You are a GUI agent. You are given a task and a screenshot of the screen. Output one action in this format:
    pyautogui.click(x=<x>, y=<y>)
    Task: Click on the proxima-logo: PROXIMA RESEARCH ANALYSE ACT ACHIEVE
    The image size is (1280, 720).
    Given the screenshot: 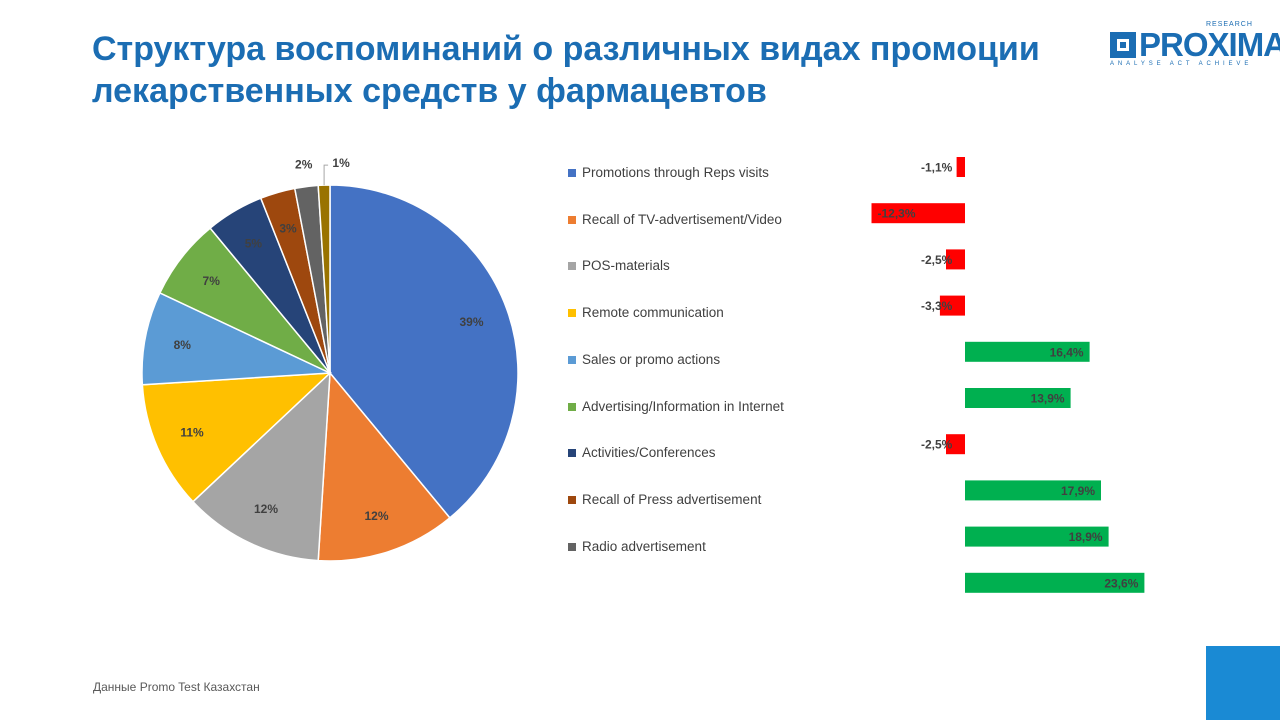 What is the action you would take?
    pyautogui.click(x=1194, y=46)
    